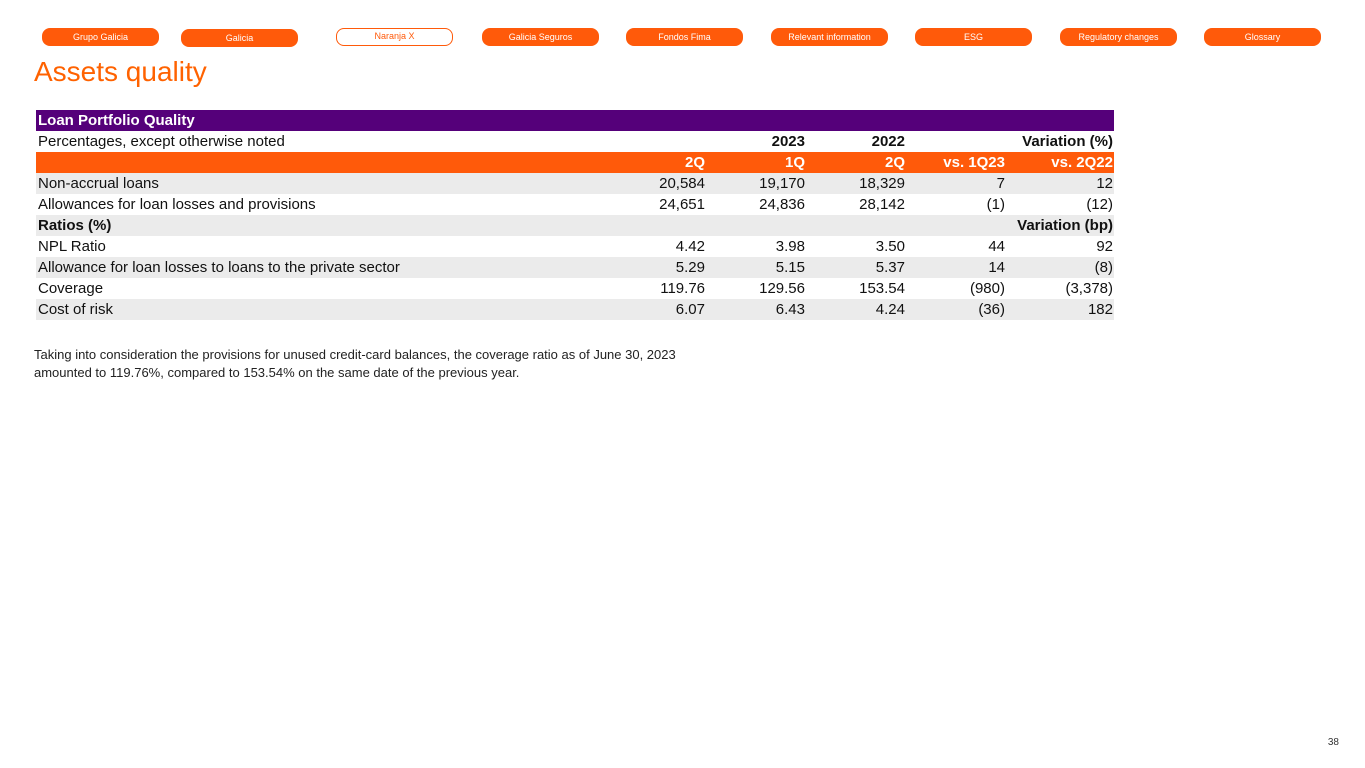 The height and width of the screenshot is (768, 1365). What do you see at coordinates (794, 162) in the screenshot?
I see `table-cell: 1Q` at bounding box center [794, 162].